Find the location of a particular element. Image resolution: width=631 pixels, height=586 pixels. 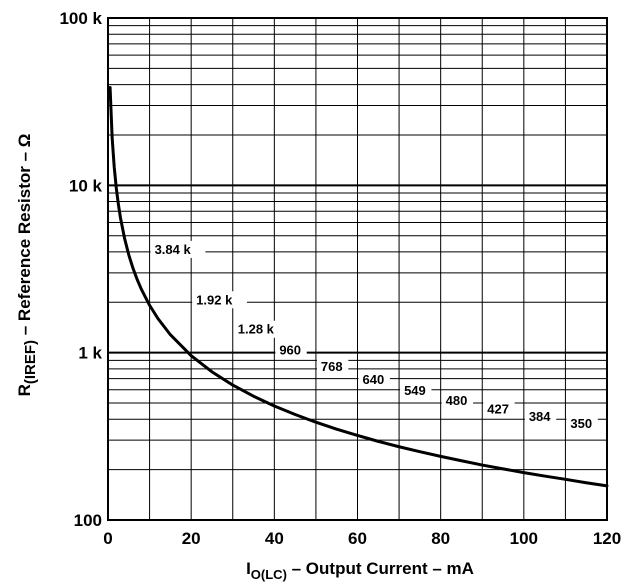

annotation-text: 3.84 k is located at coordinates (173, 249).